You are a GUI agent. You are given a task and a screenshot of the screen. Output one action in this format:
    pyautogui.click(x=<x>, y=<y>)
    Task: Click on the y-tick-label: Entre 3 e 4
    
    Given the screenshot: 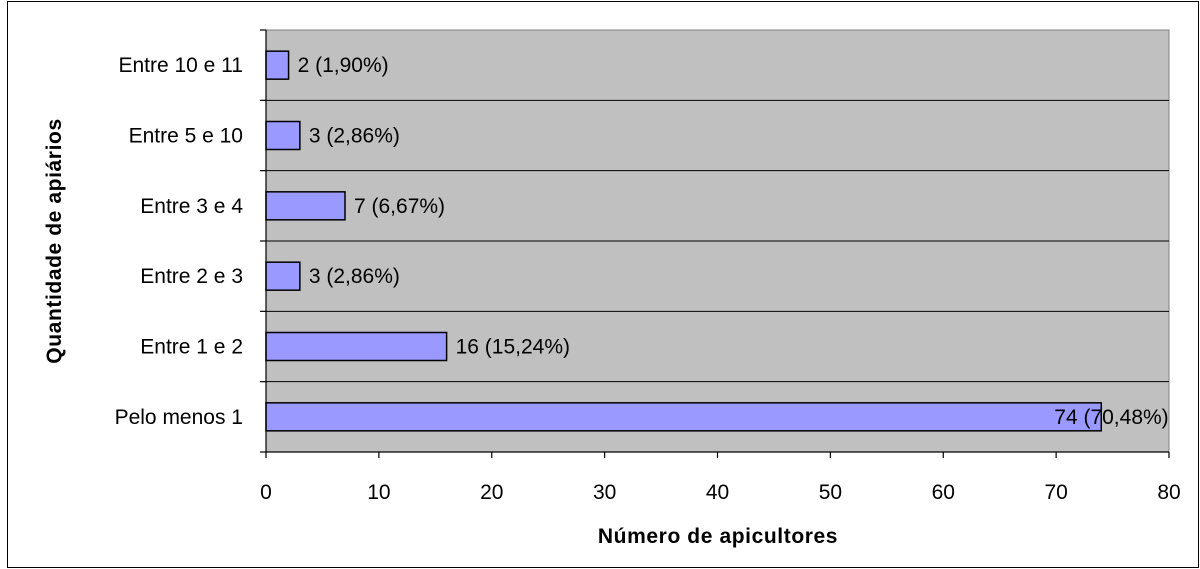 What is the action you would take?
    pyautogui.click(x=191, y=206)
    